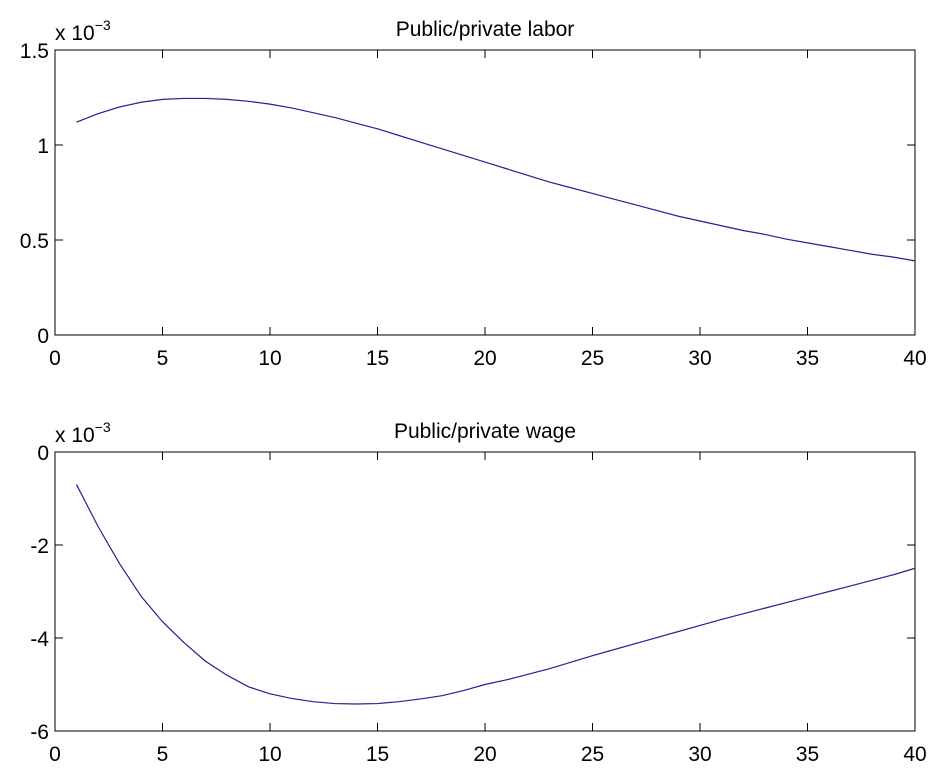  What do you see at coordinates (34, 51) in the screenshot?
I see `y-tick-label: 1.5` at bounding box center [34, 51].